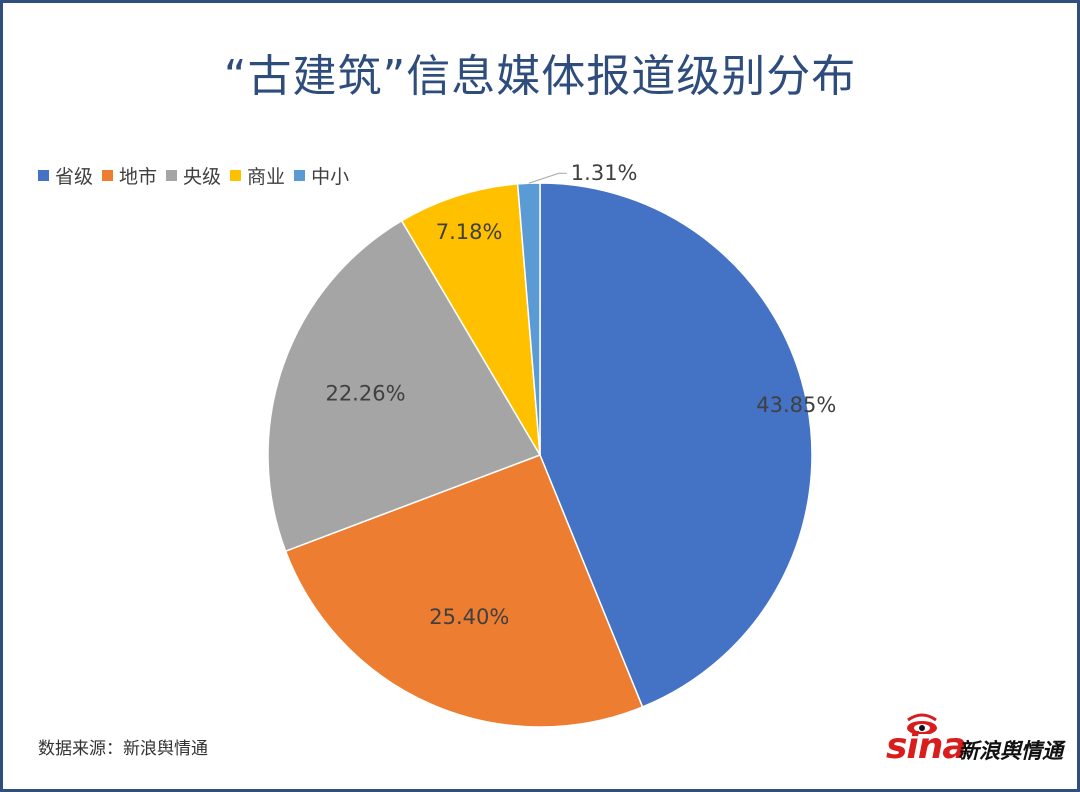 This screenshot has width=1080, height=792. I want to click on leader-line, so click(547, 178).